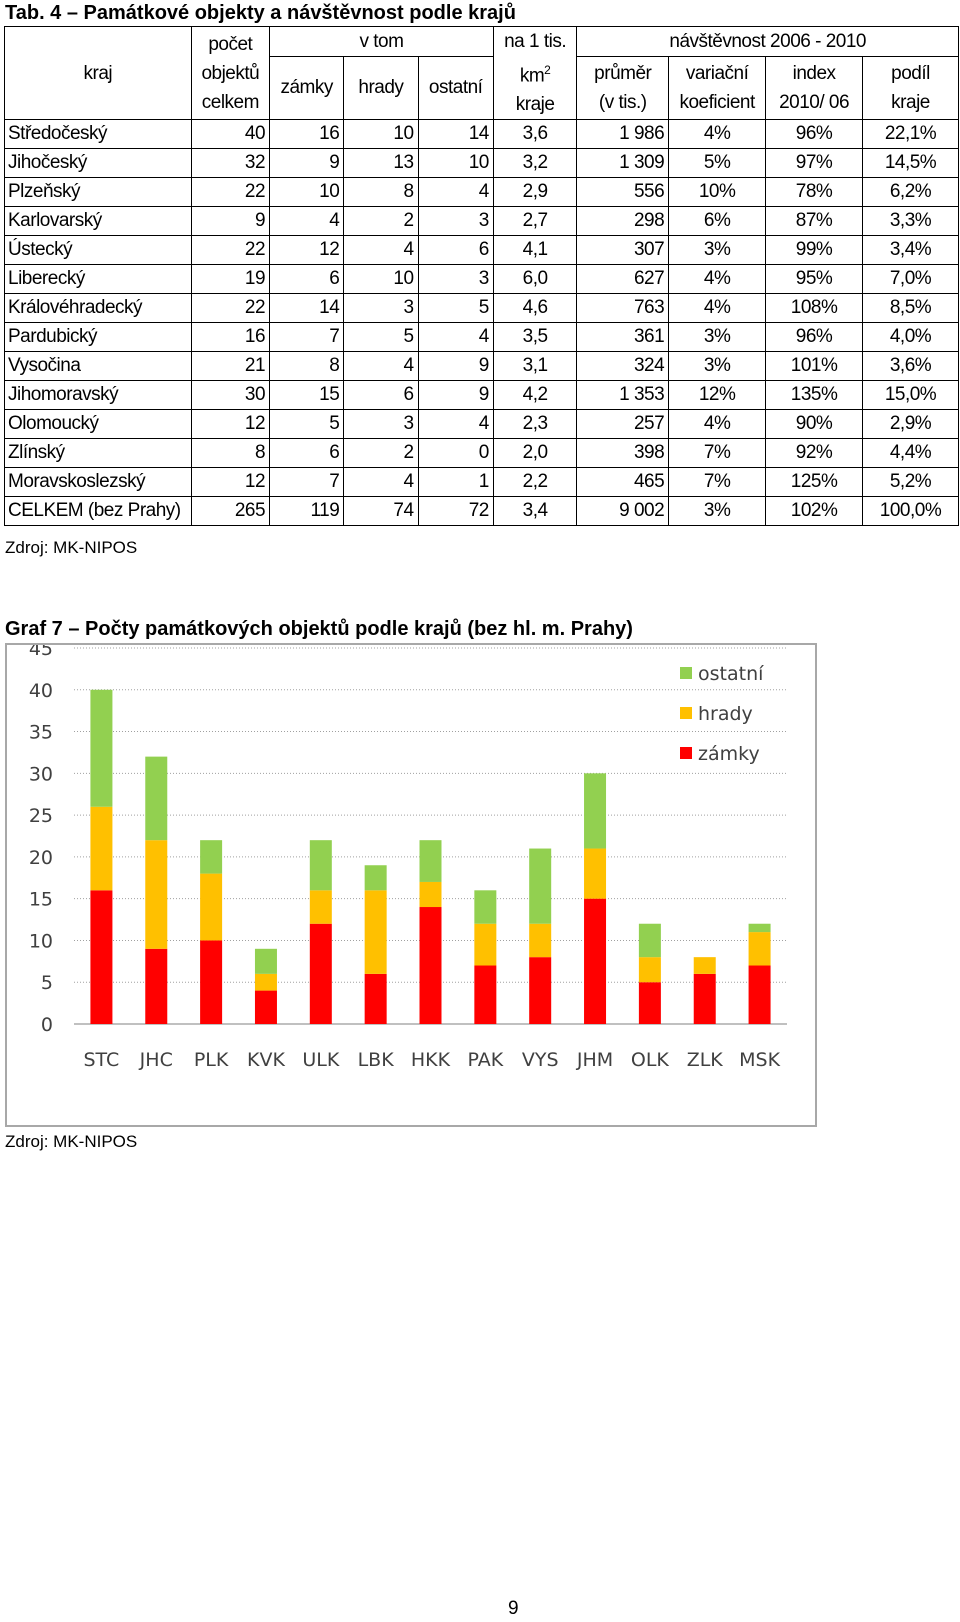  What do you see at coordinates (156, 798) in the screenshot?
I see `bar-segment-JHC-ostatní` at bounding box center [156, 798].